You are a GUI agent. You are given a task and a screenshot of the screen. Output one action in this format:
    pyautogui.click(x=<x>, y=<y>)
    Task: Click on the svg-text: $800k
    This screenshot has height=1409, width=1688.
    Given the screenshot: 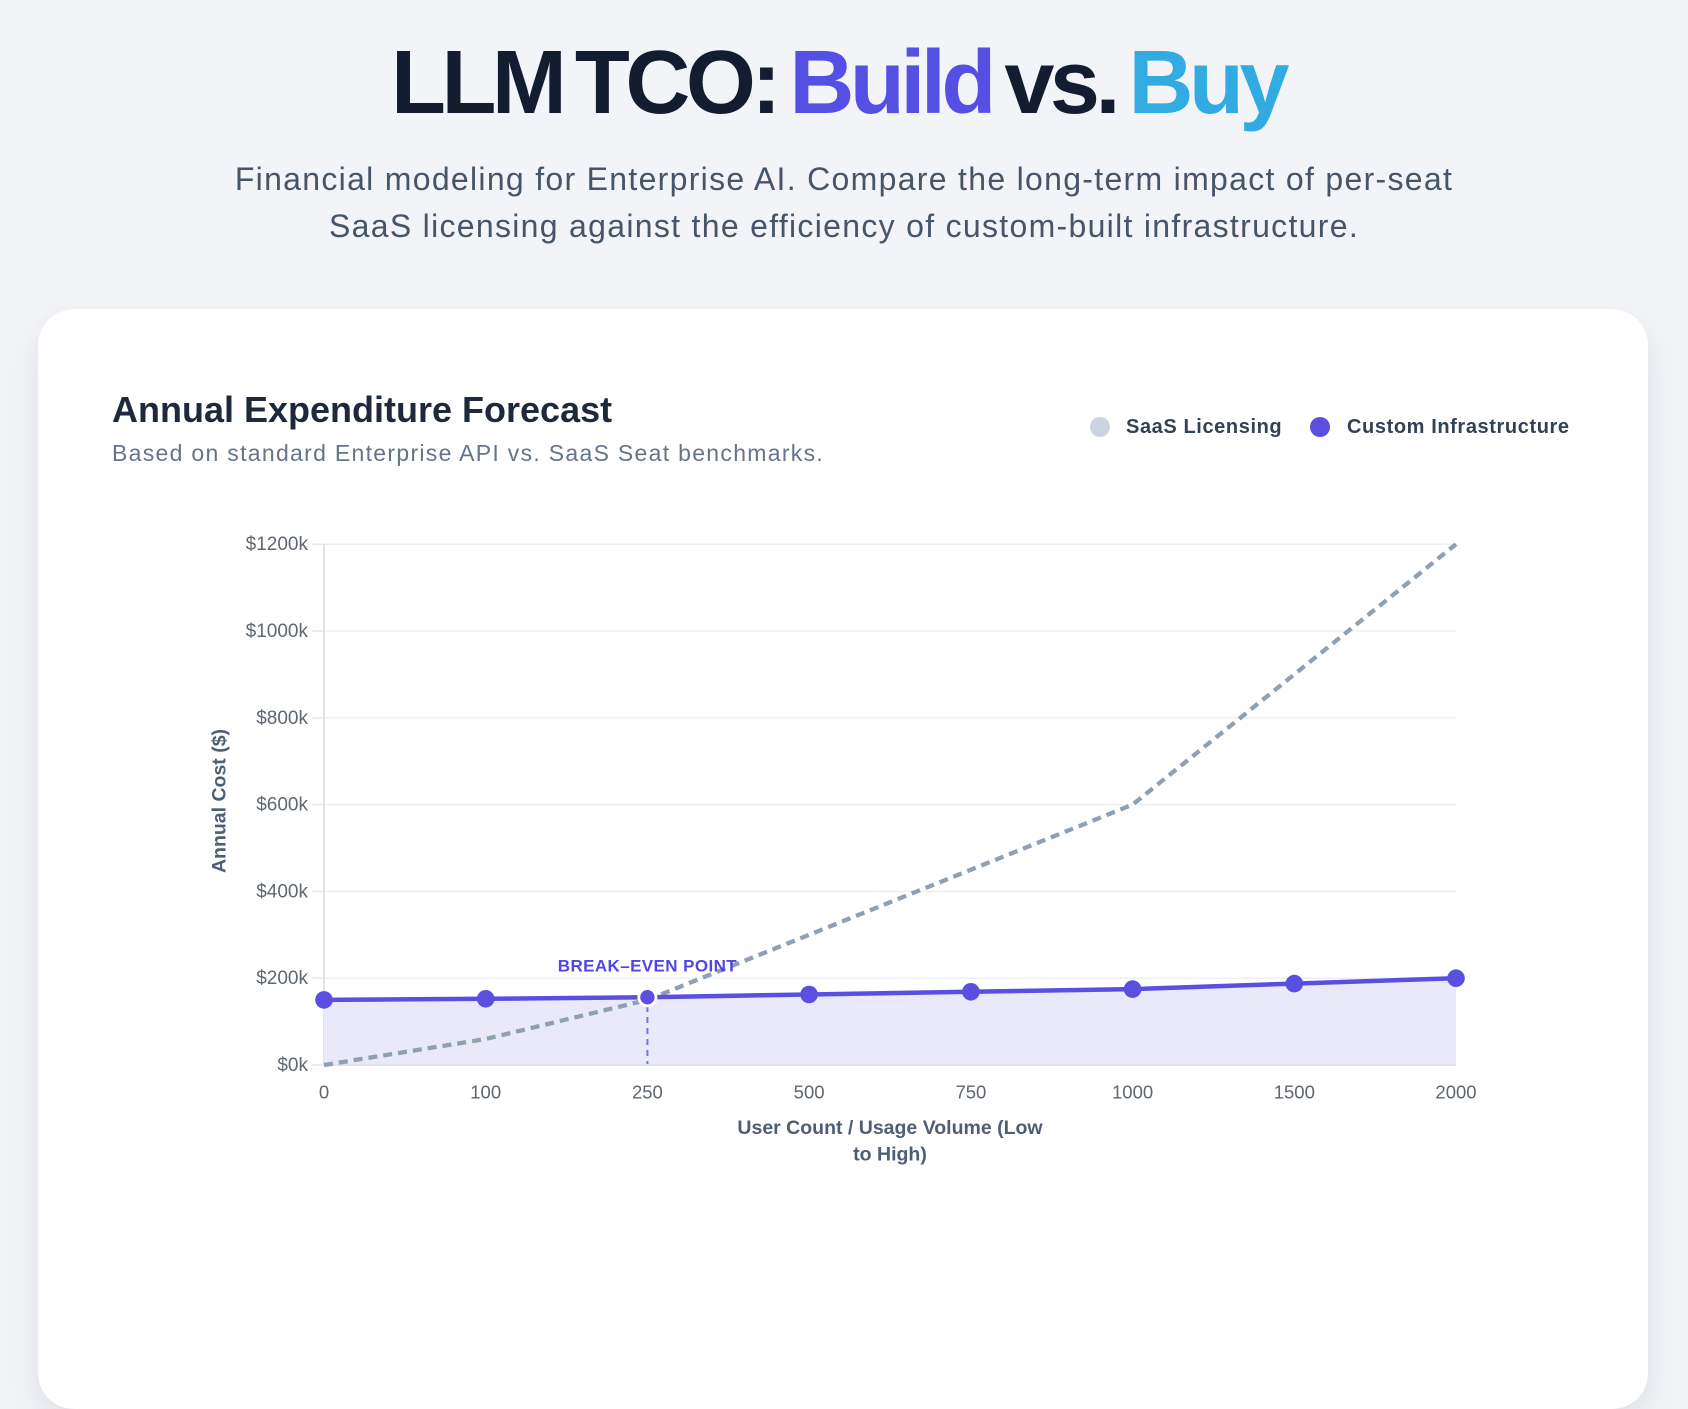 What is the action you would take?
    pyautogui.click(x=282, y=718)
    